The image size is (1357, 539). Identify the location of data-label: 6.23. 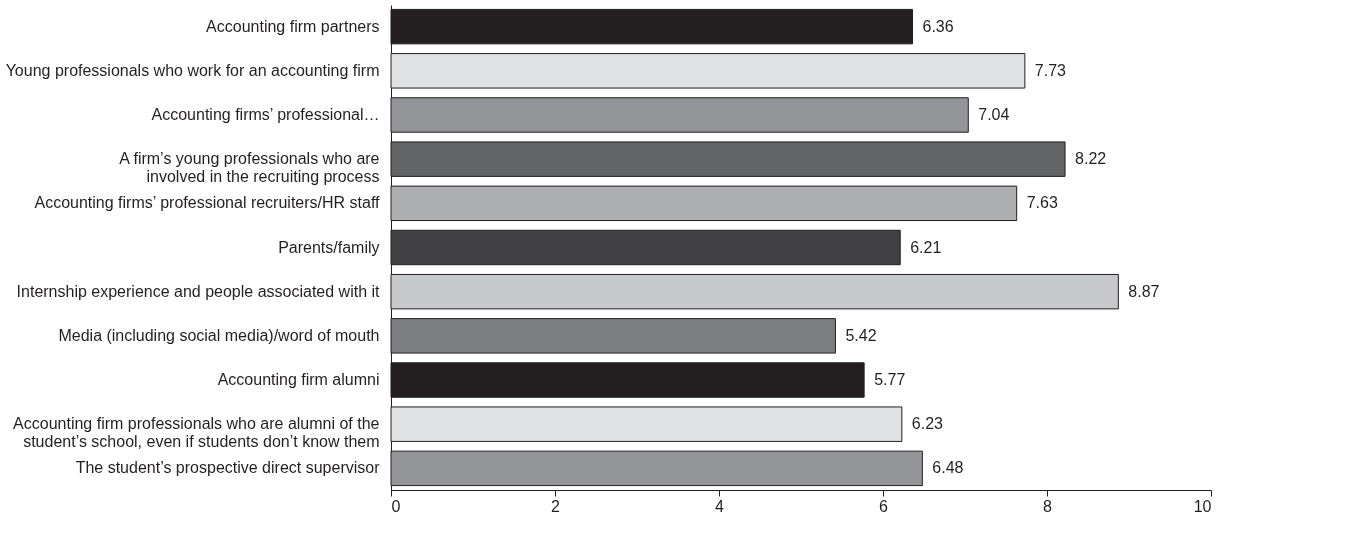
(927, 424).